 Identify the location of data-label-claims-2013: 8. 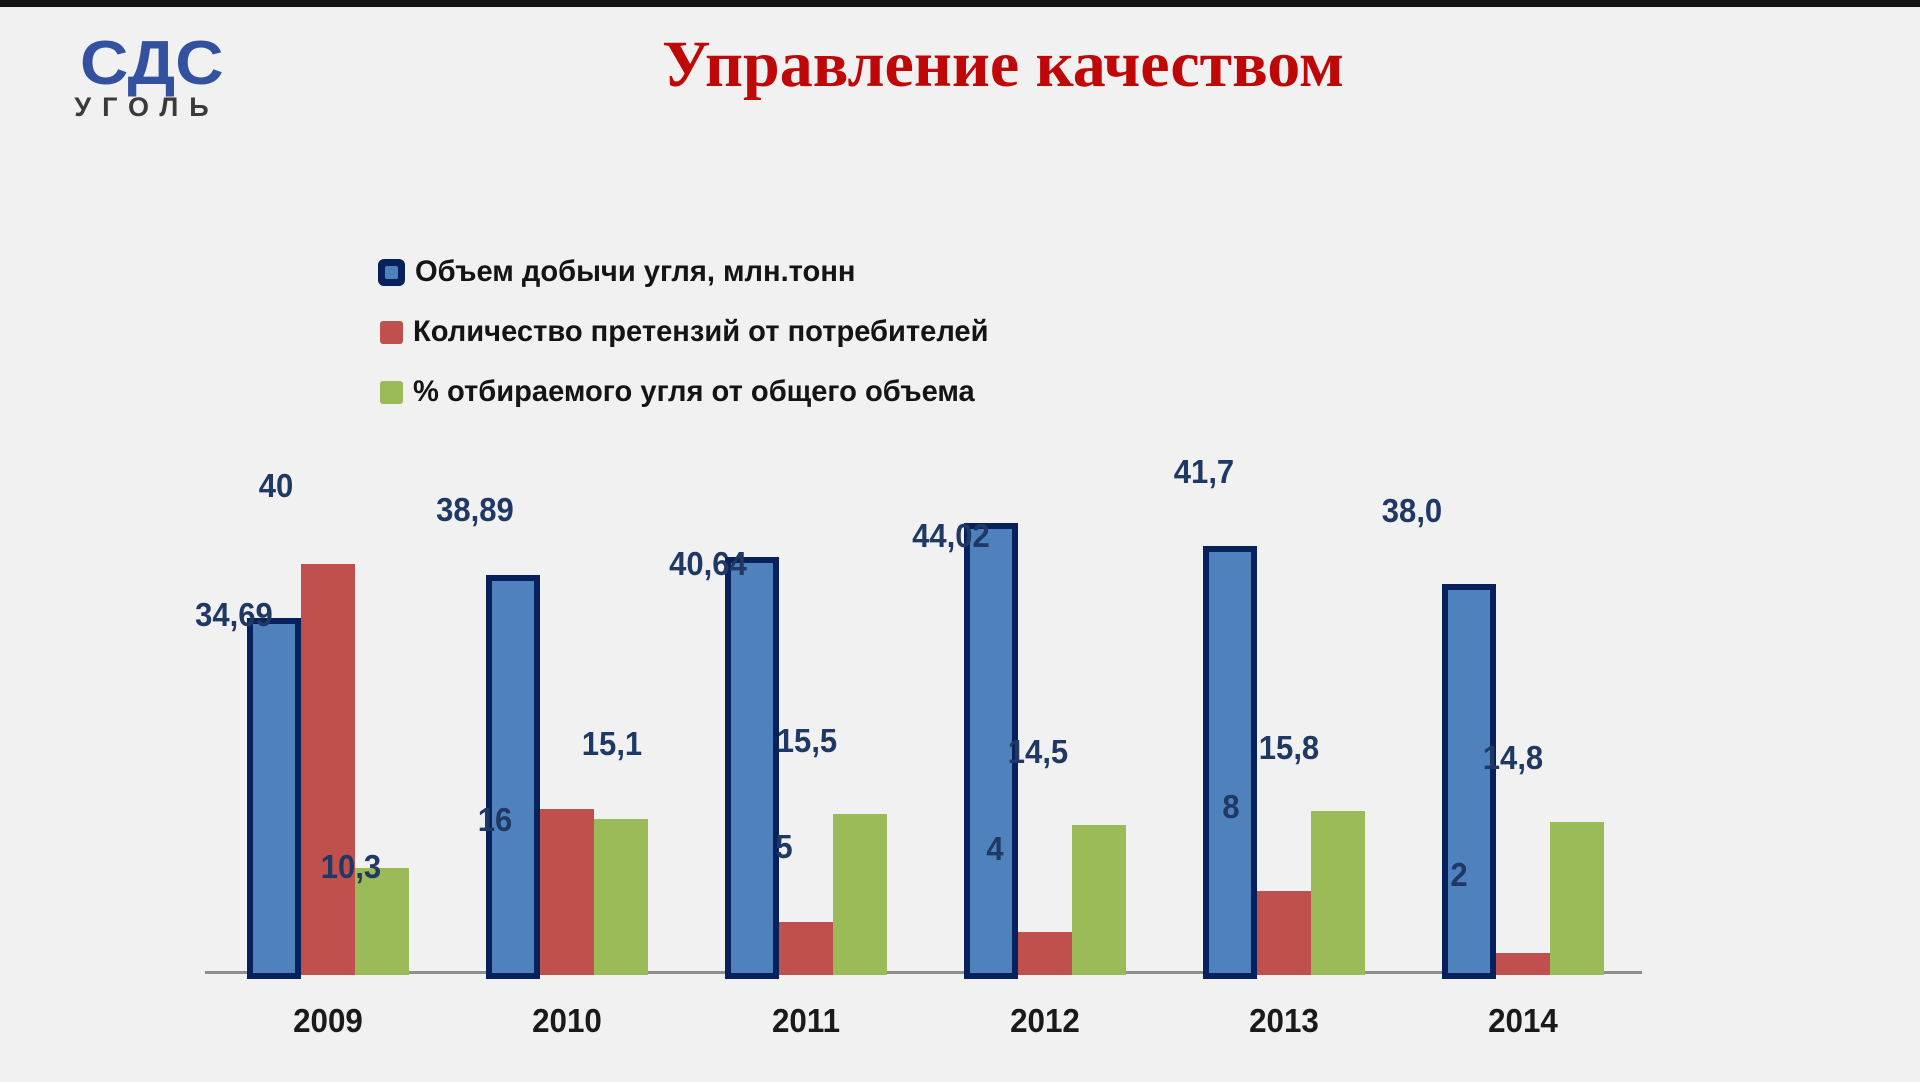
(1231, 807).